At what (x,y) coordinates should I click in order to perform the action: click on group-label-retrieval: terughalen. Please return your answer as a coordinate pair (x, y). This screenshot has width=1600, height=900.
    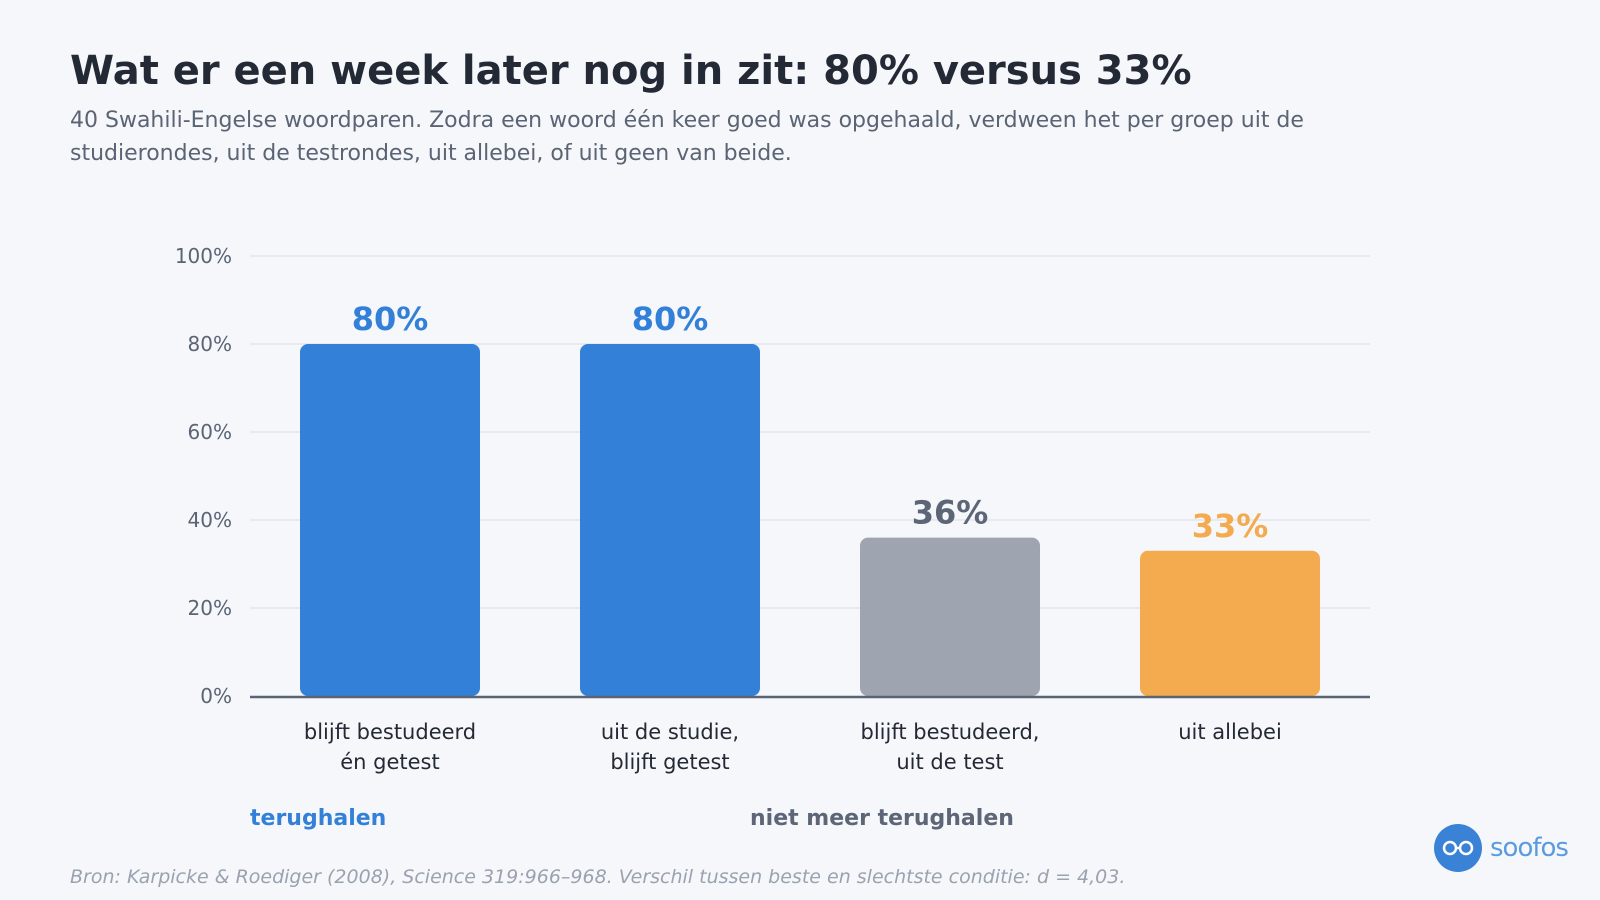
    Looking at the image, I should click on (318, 818).